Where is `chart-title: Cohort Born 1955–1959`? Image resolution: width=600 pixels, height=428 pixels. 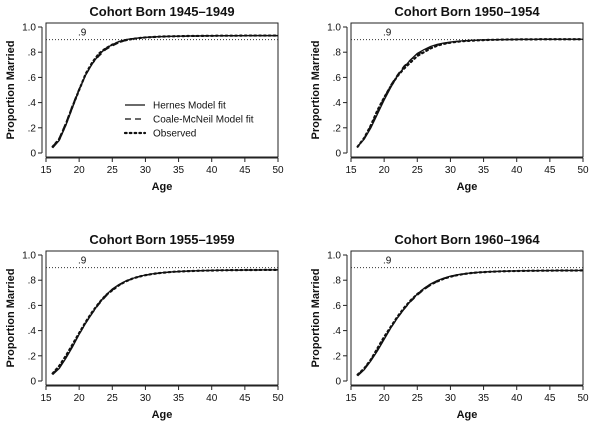
chart-title: Cohort Born 1955–1959 is located at coordinates (161, 239).